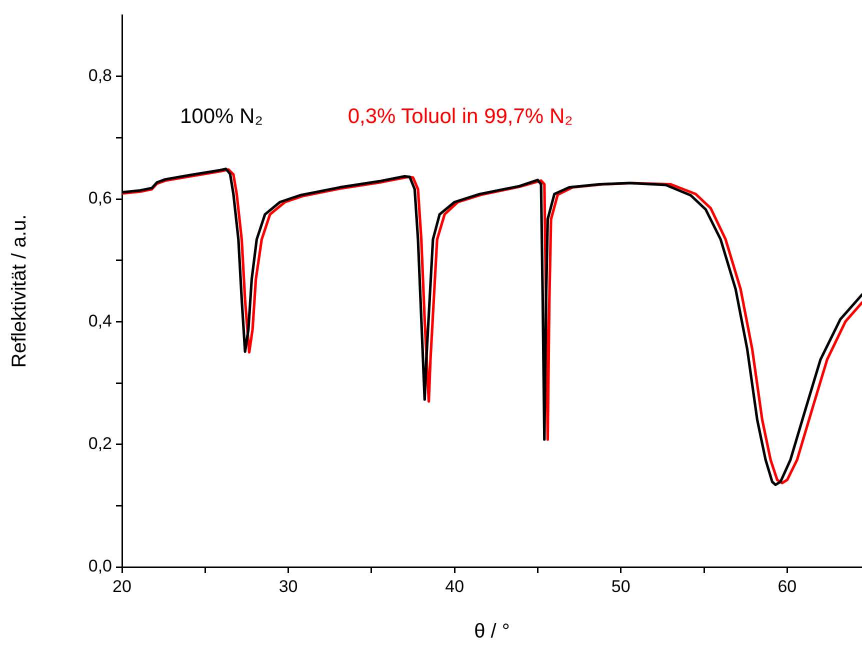 The height and width of the screenshot is (648, 862). Describe the element at coordinates (492, 631) in the screenshot. I see `x-axis-title: θ / °` at that location.